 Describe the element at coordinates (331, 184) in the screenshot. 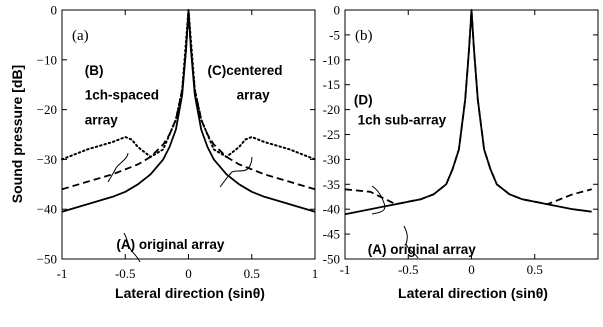

I see `y-tick-label: -35` at that location.